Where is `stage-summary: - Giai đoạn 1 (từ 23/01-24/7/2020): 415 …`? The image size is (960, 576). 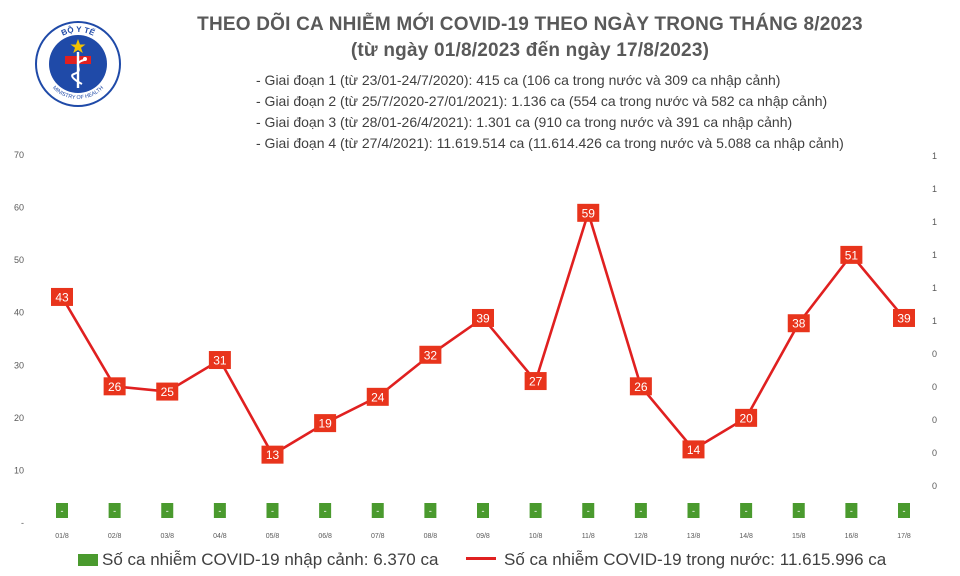
stage-summary: - Giai đoạn 1 (từ 23/01-24/7/2020): 415 … is located at coordinates (550, 112).